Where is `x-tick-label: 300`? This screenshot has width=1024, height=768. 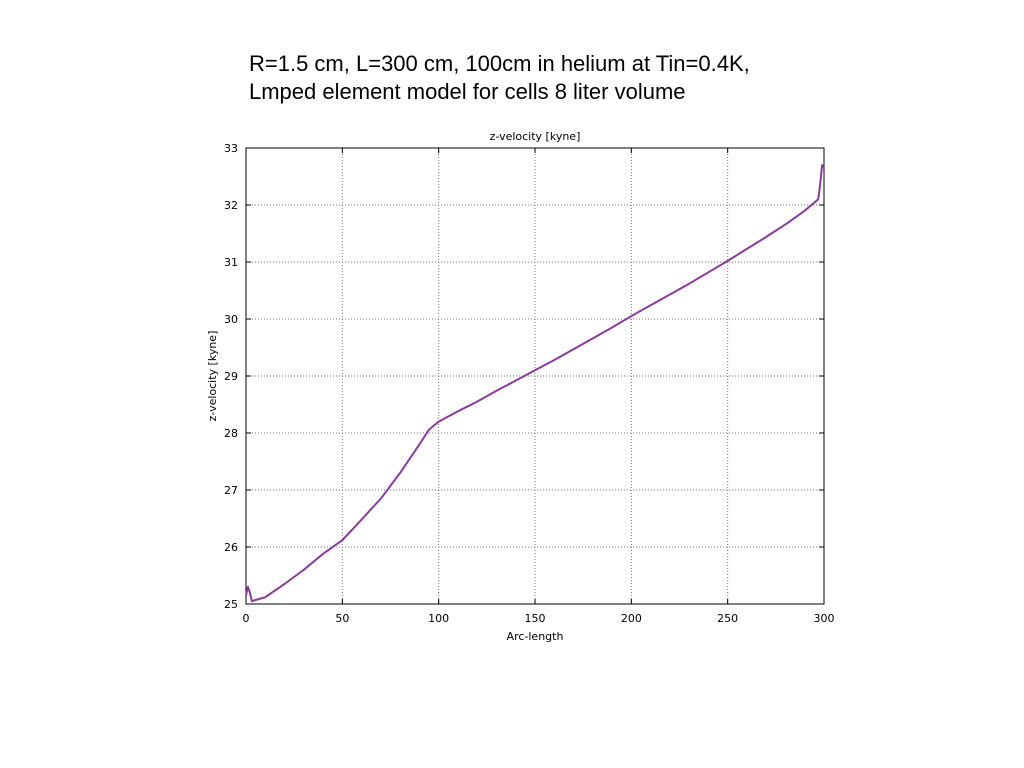 x-tick-label: 300 is located at coordinates (824, 618).